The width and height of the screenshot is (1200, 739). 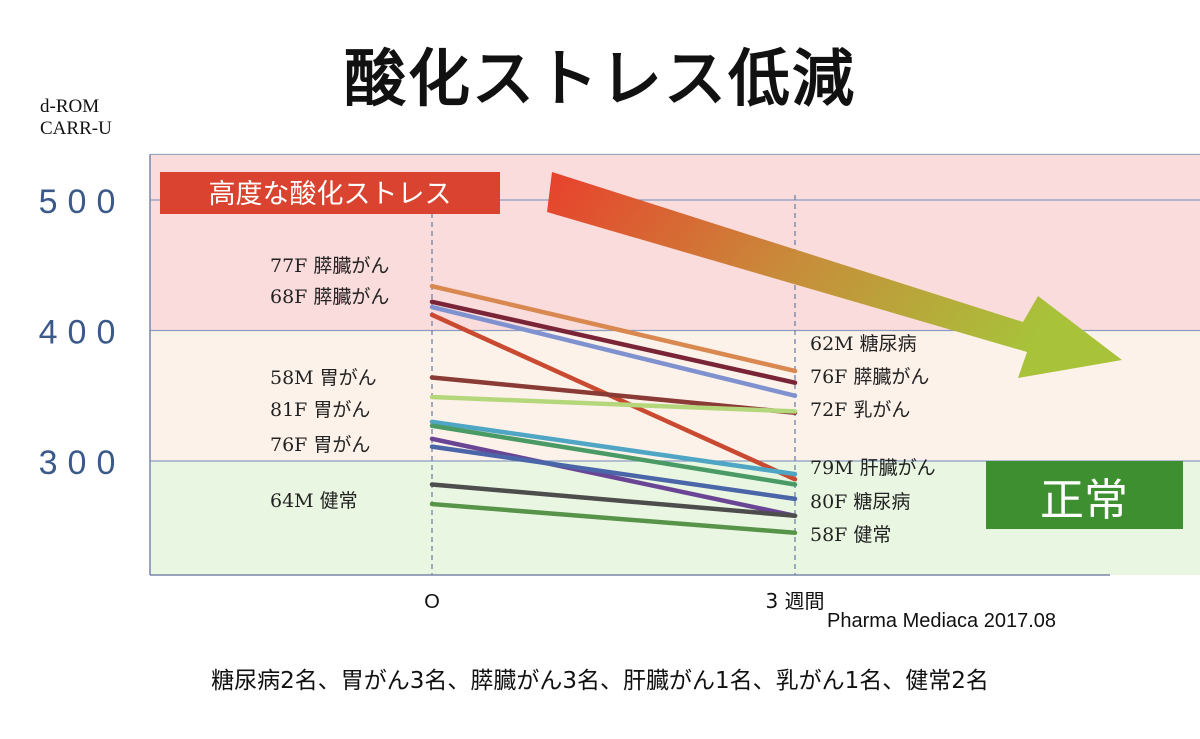 I want to click on left-label-2: 58M 胃がん, so click(x=323, y=378).